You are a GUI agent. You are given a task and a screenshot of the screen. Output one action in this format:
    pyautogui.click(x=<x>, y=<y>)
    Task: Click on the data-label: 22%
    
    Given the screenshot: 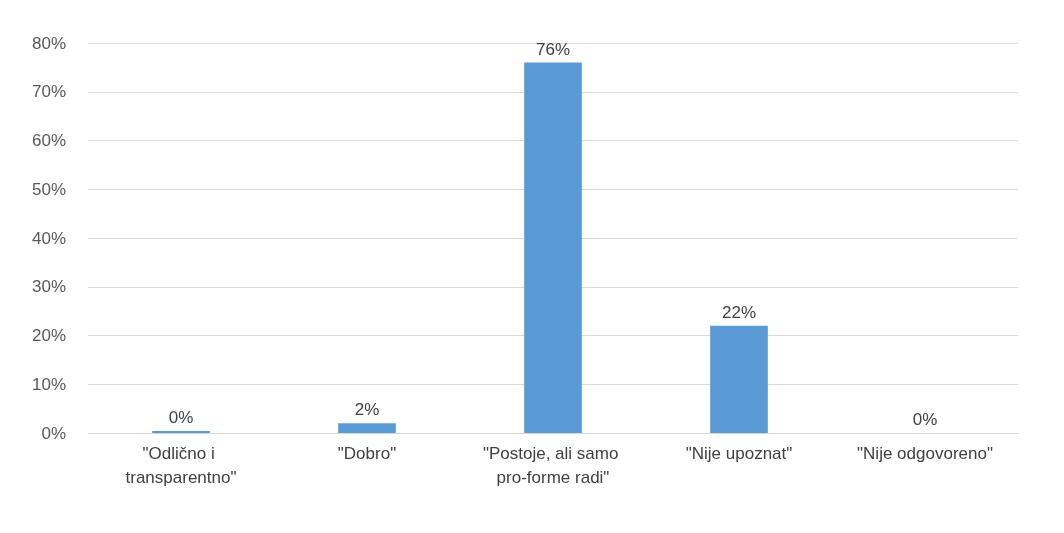 What is the action you would take?
    pyautogui.click(x=739, y=312)
    